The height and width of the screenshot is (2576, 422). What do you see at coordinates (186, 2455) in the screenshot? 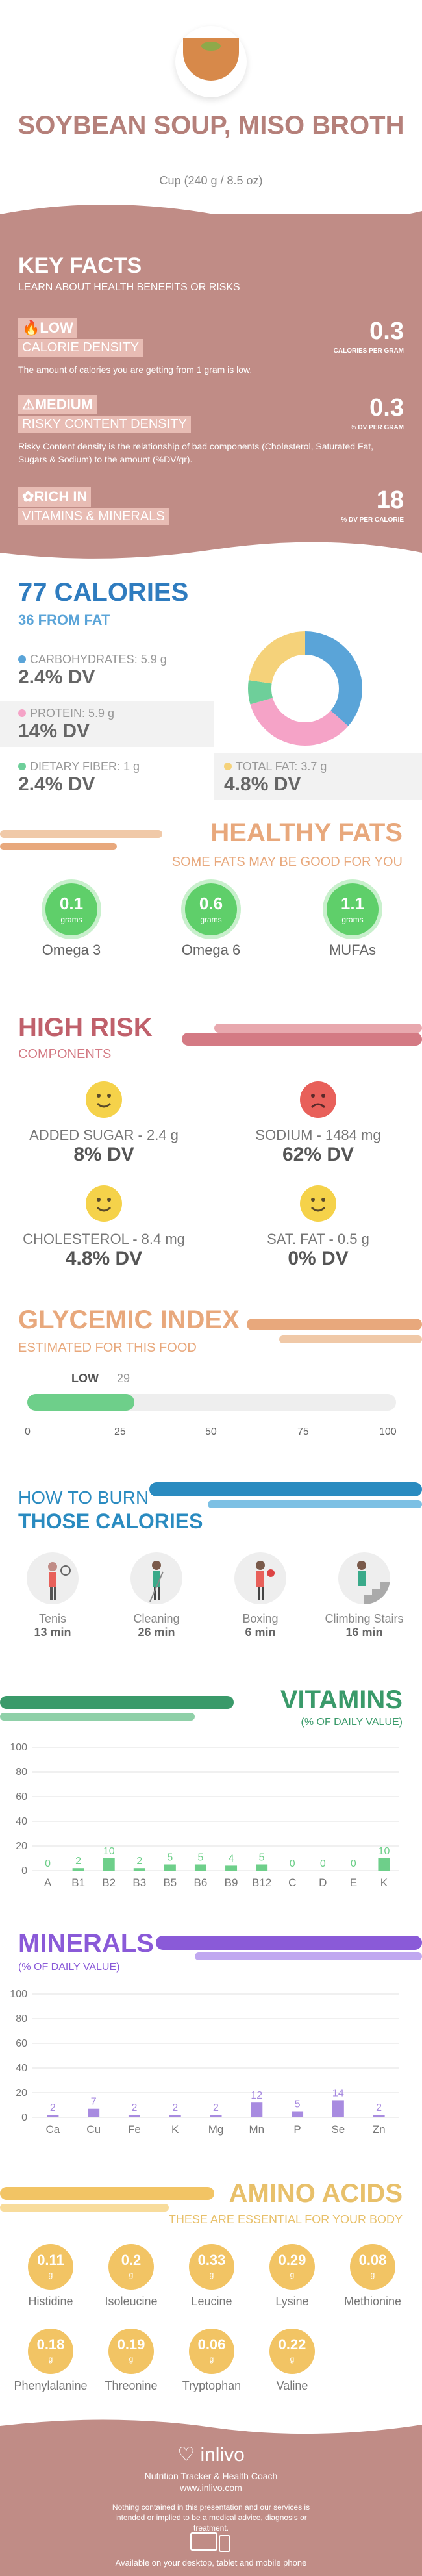
I see `heart-icon: ♡` at bounding box center [186, 2455].